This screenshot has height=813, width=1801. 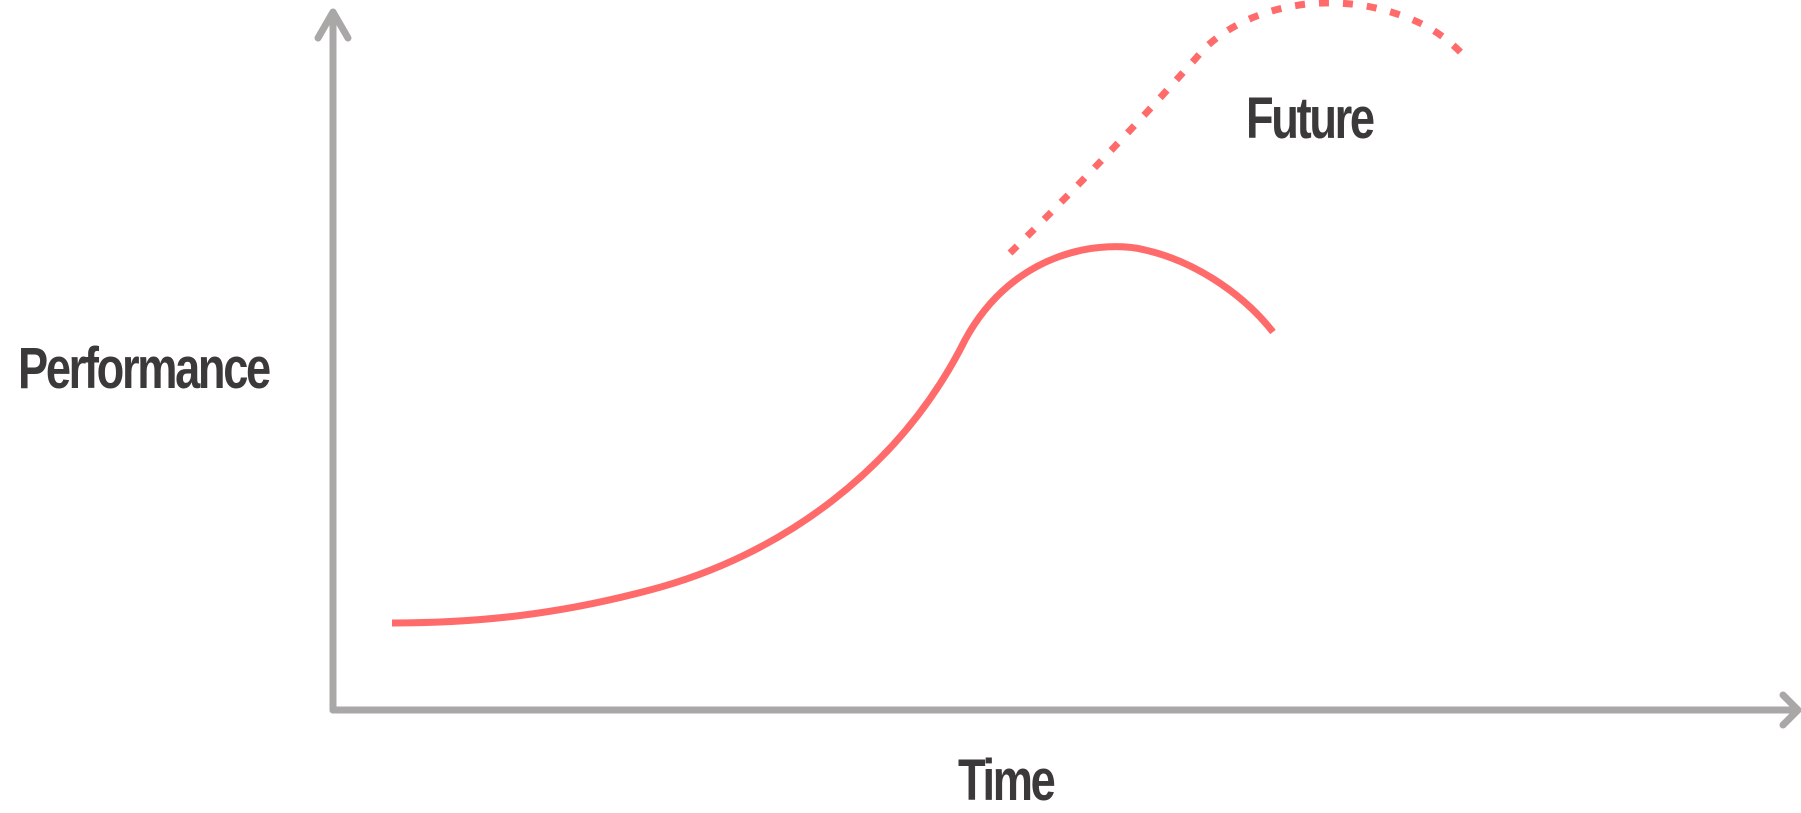 I want to click on y-axis-label: Performance, so click(x=144, y=368).